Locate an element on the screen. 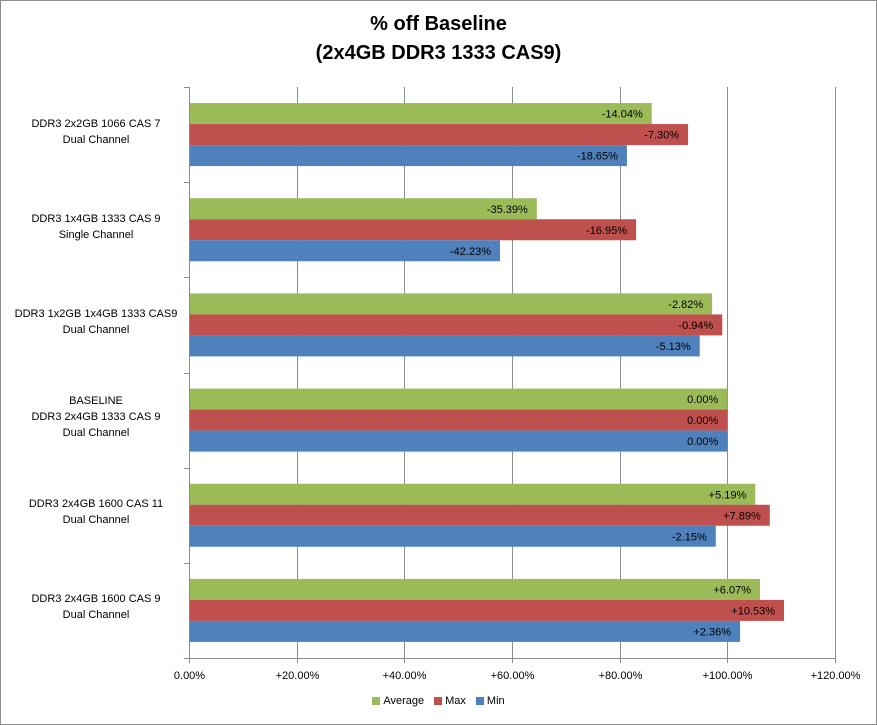 Image resolution: width=877 pixels, height=725 pixels. data-label: -5.13% is located at coordinates (673, 347).